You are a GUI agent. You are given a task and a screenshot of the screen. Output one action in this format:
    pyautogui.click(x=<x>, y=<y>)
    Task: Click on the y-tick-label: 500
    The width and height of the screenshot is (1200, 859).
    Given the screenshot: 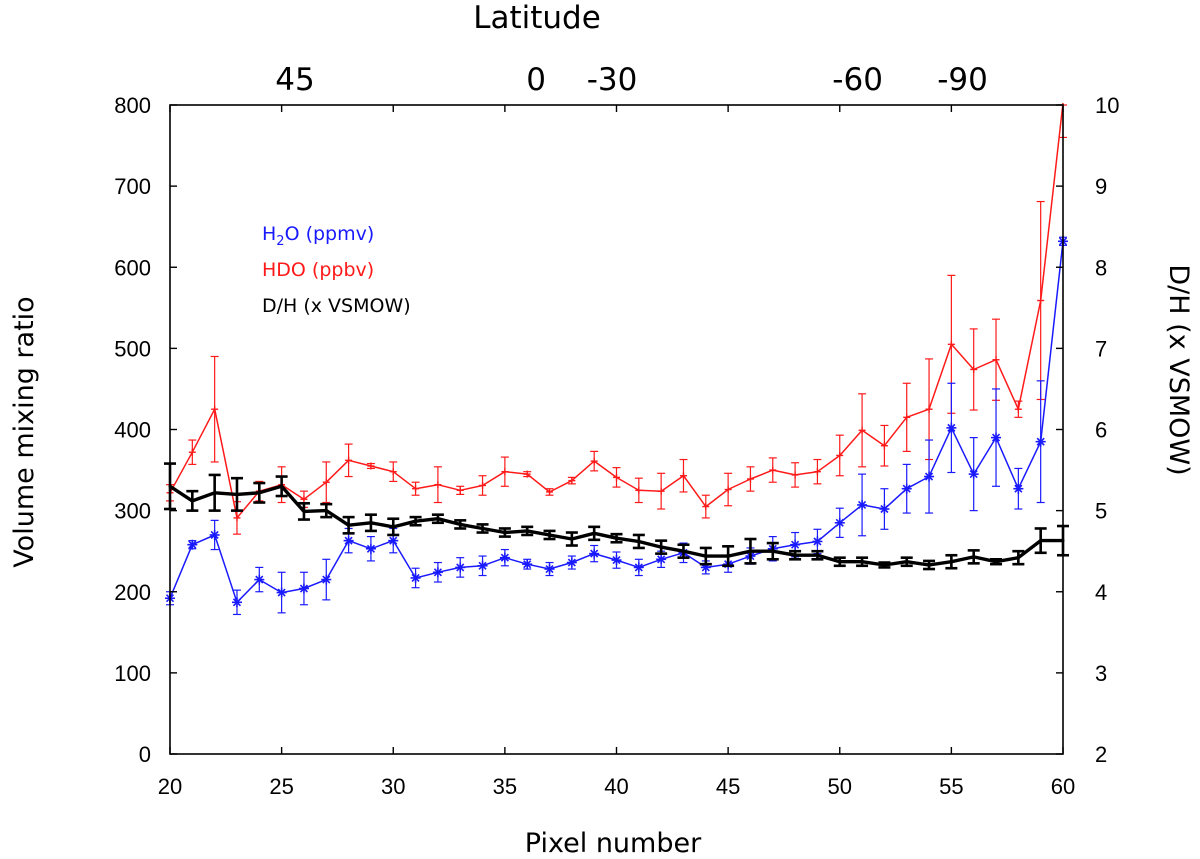 What is the action you would take?
    pyautogui.click(x=132, y=348)
    